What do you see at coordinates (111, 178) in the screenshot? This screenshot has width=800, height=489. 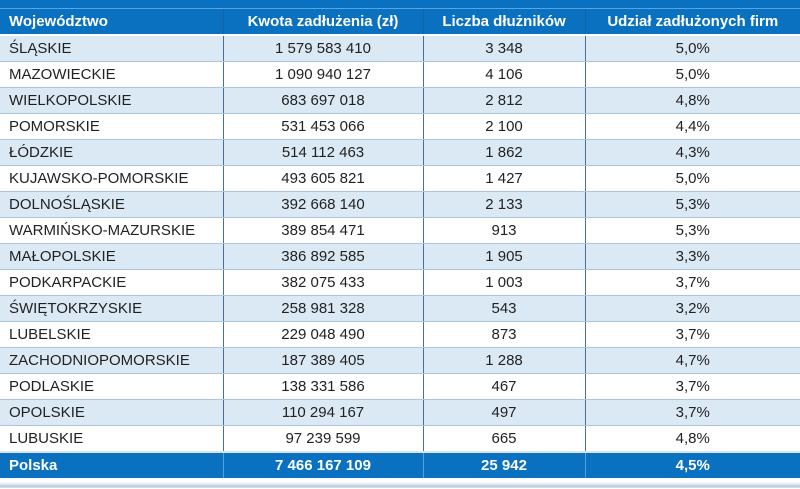 I see `voivodeship-name: KUJAWSKO-POMORSKIE` at bounding box center [111, 178].